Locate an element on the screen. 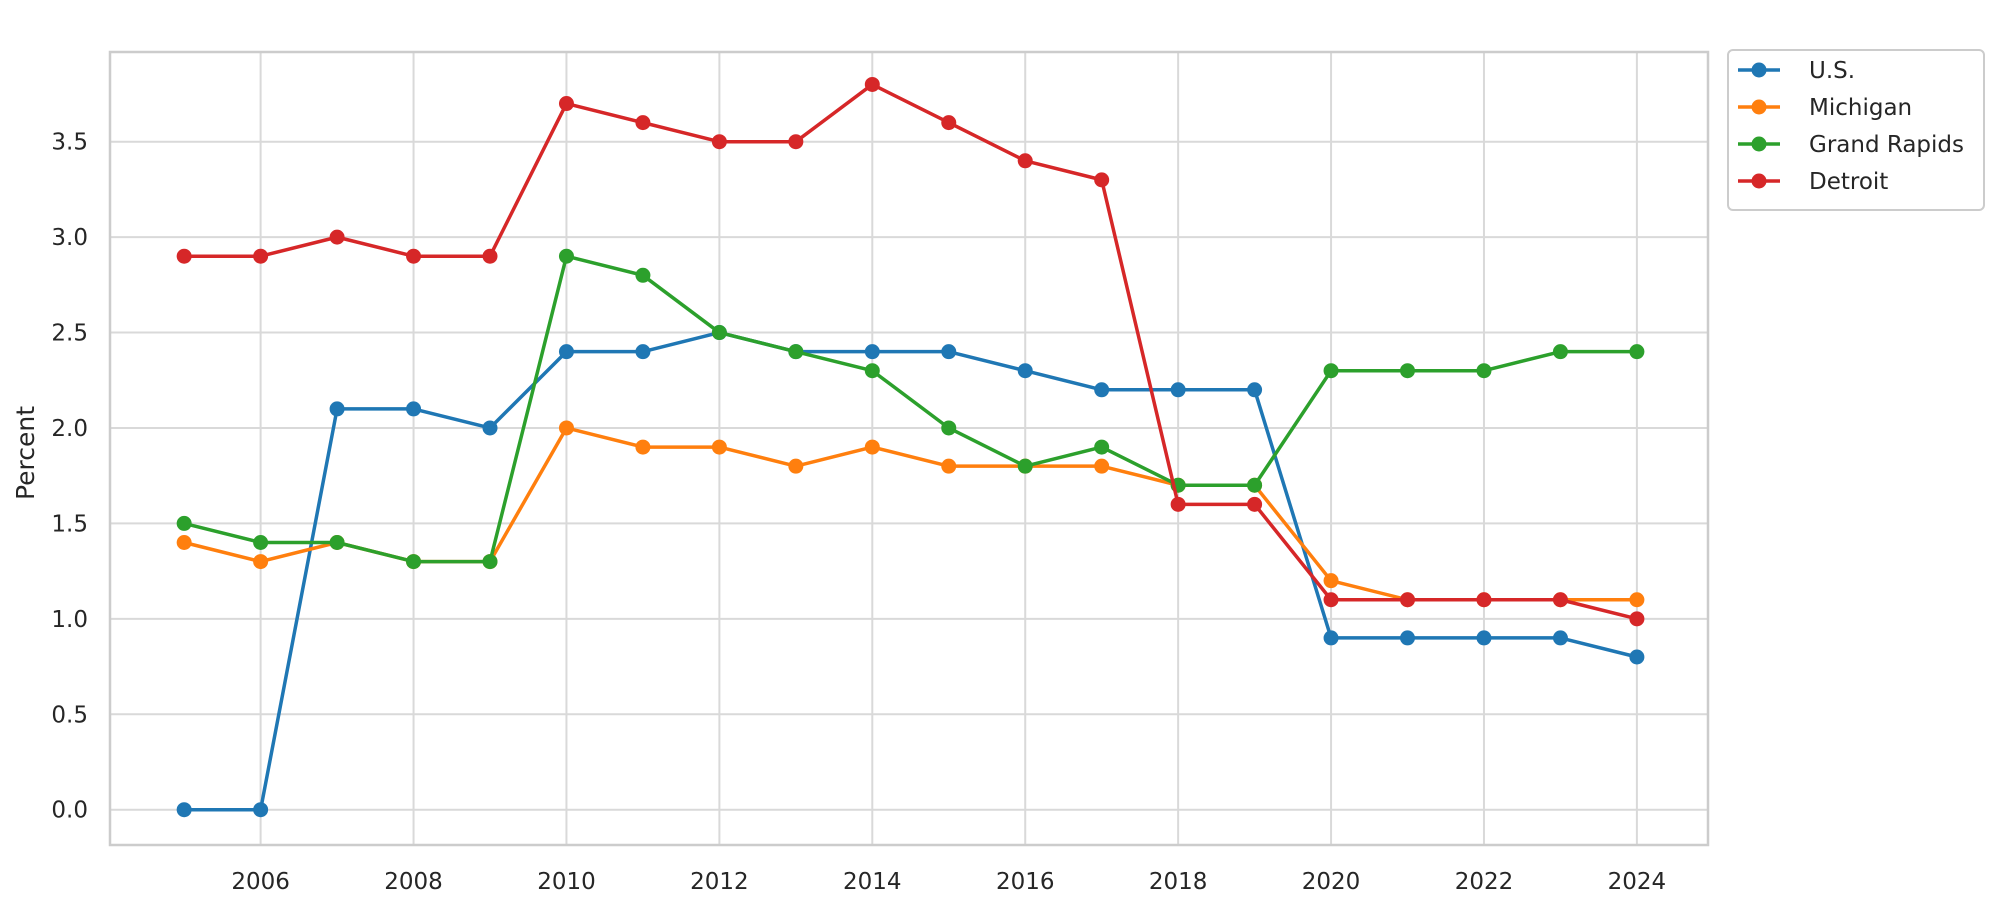 The image size is (2000, 907). y-tick-label: 0.0 is located at coordinates (69, 811).